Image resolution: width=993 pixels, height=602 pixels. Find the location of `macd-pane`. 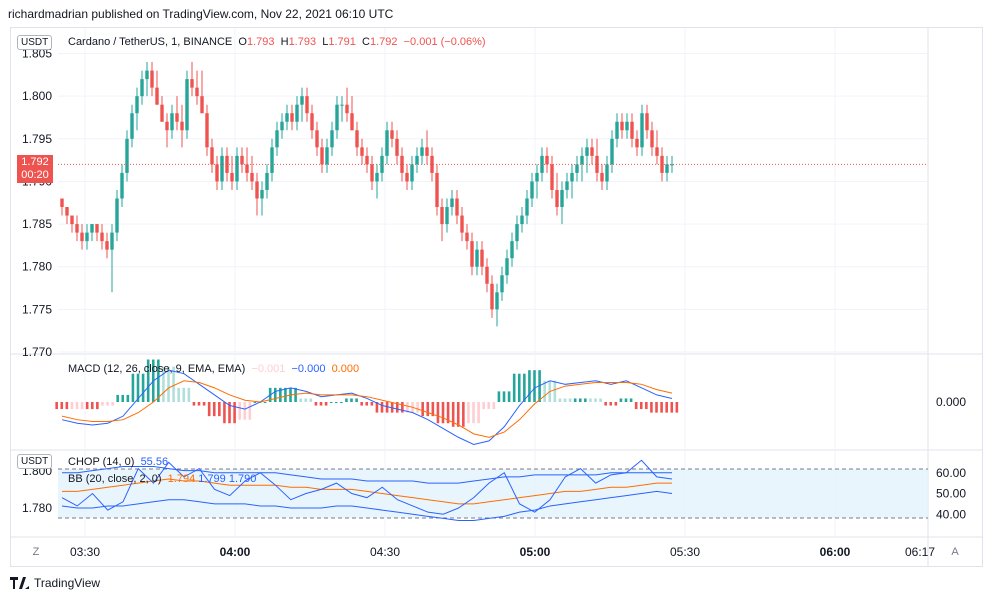

macd-pane is located at coordinates (367, 402).